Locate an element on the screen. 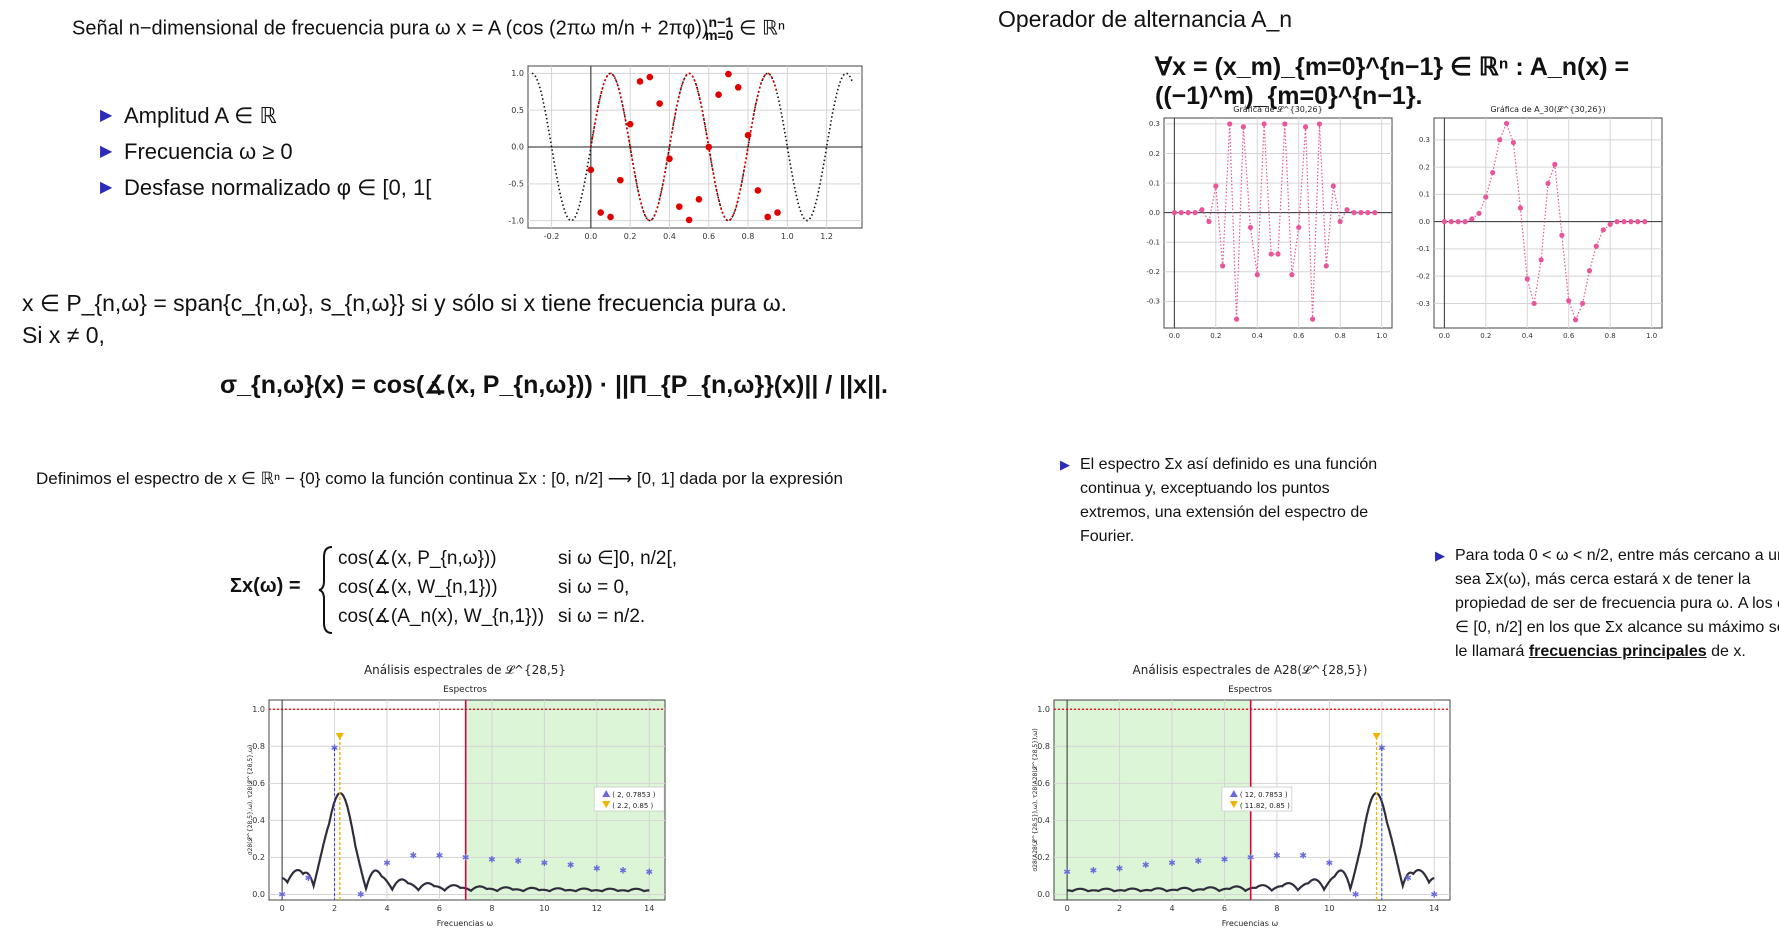 The height and width of the screenshot is (935, 1779). x-tick-label: 1.0 is located at coordinates (1381, 336).